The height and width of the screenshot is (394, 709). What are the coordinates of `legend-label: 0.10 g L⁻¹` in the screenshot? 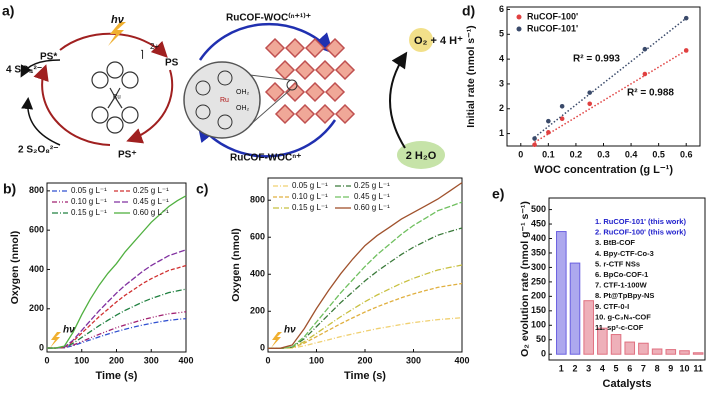 It's located at (310, 196).